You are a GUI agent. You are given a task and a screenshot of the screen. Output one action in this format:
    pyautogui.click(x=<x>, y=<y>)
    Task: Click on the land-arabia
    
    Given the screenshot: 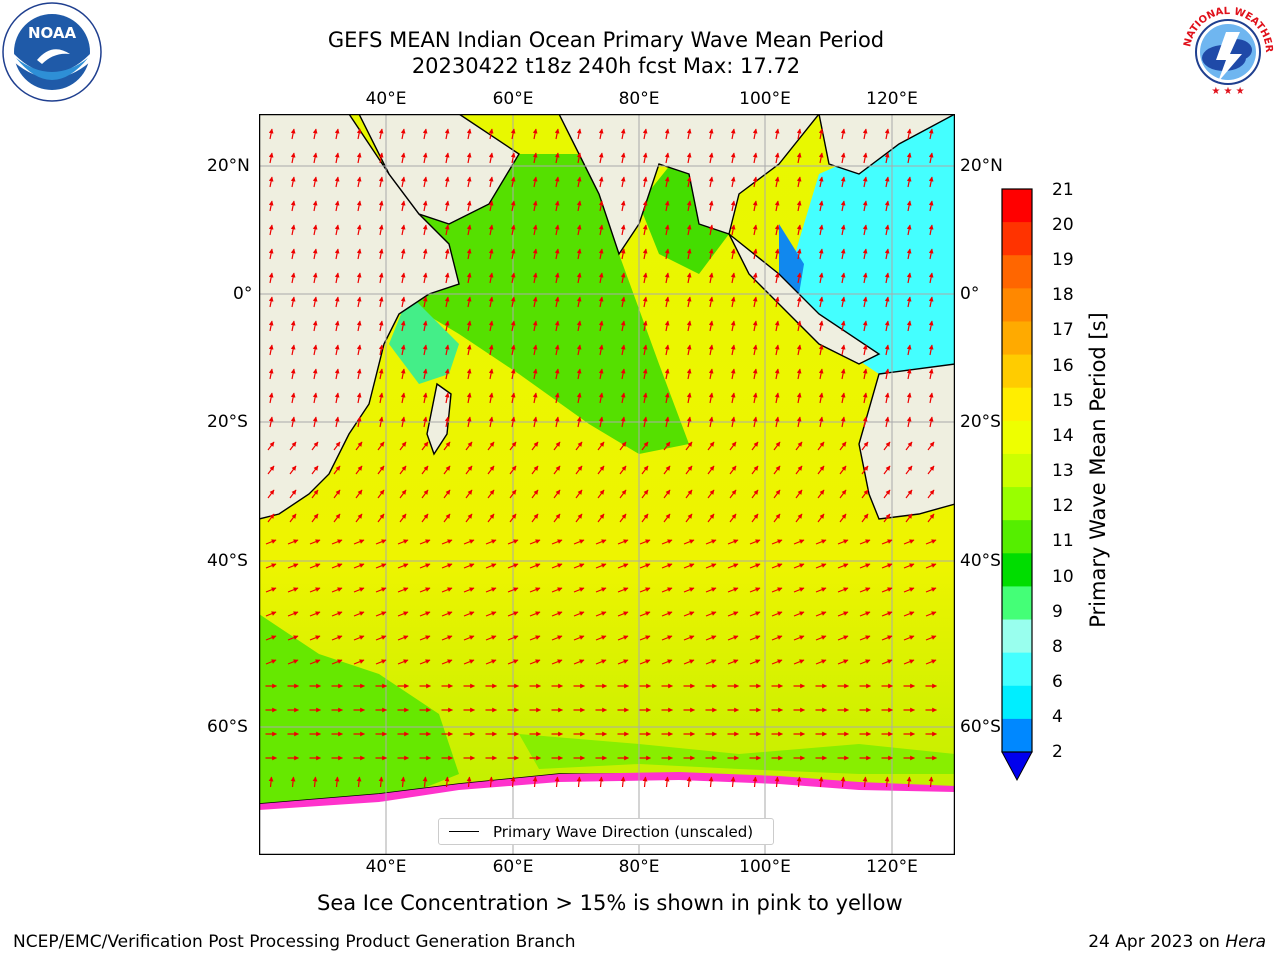 What is the action you would take?
    pyautogui.click(x=439, y=169)
    